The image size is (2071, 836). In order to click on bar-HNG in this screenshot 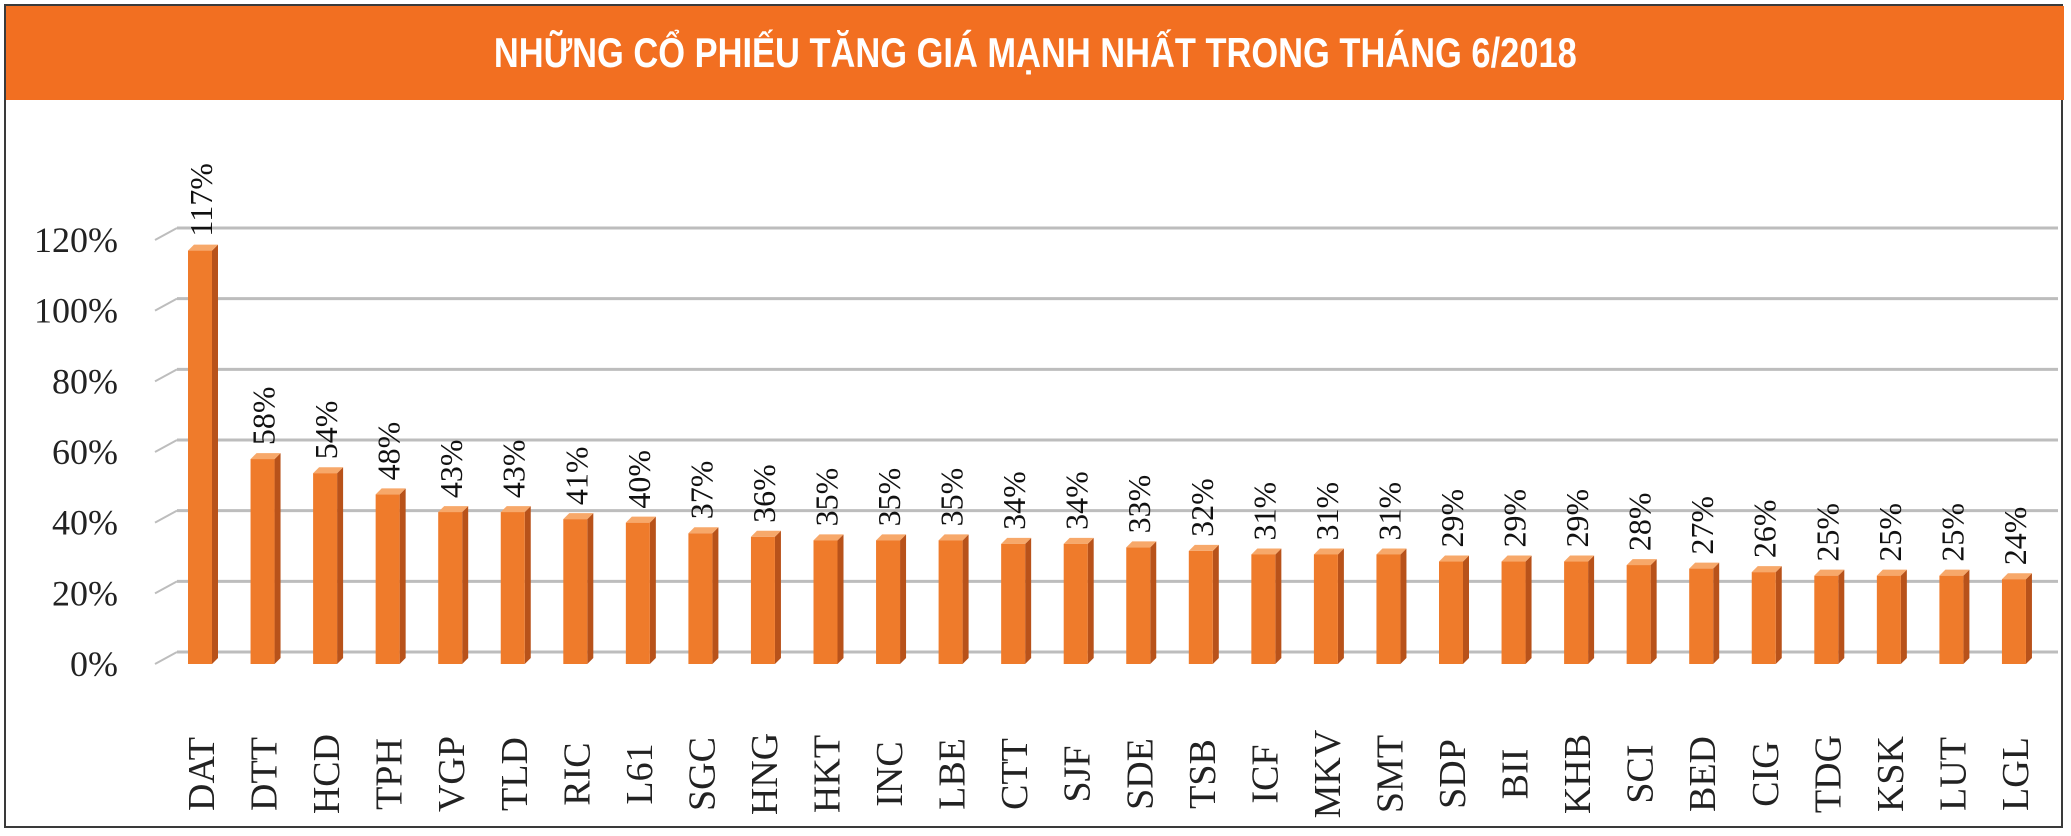, I will do `click(765, 597)`.